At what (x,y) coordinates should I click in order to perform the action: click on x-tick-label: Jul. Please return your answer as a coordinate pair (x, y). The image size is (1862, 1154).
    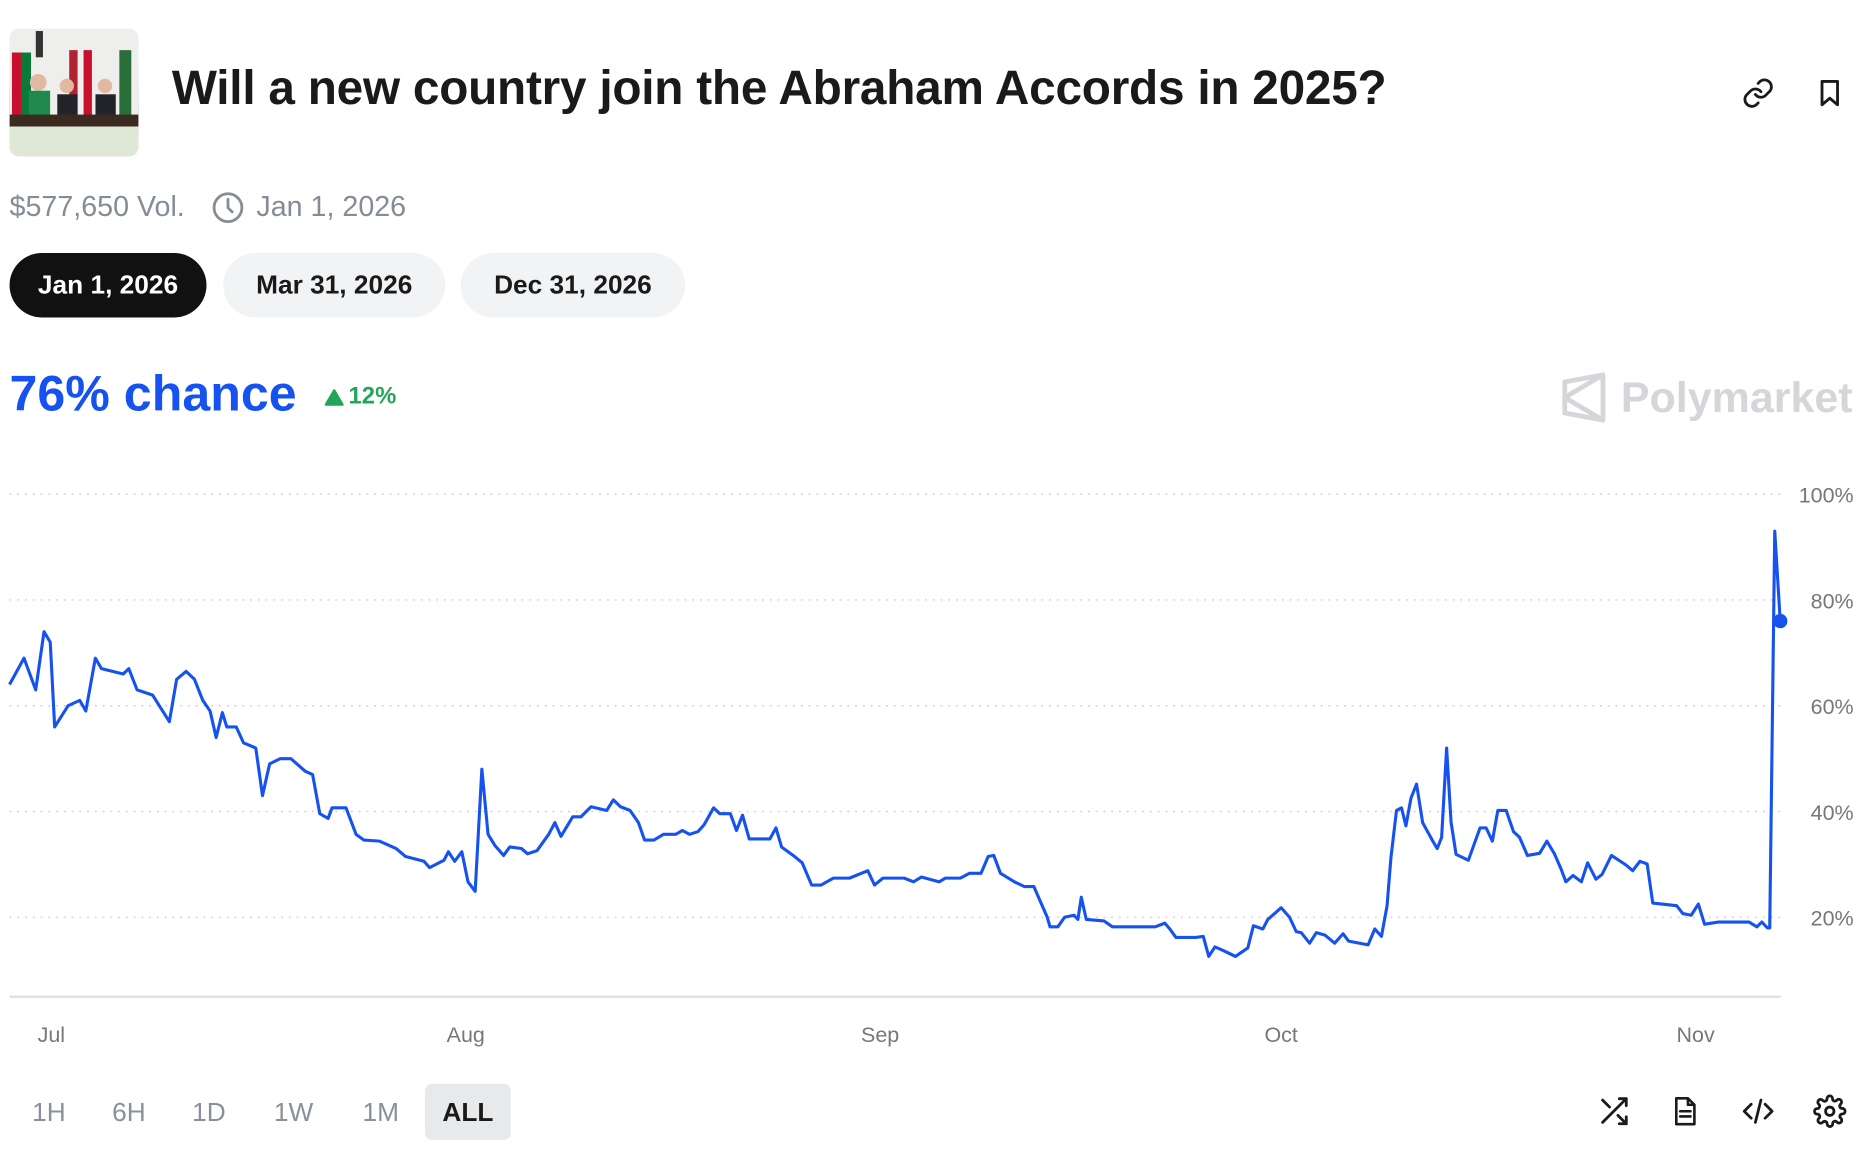
    Looking at the image, I should click on (51, 1035).